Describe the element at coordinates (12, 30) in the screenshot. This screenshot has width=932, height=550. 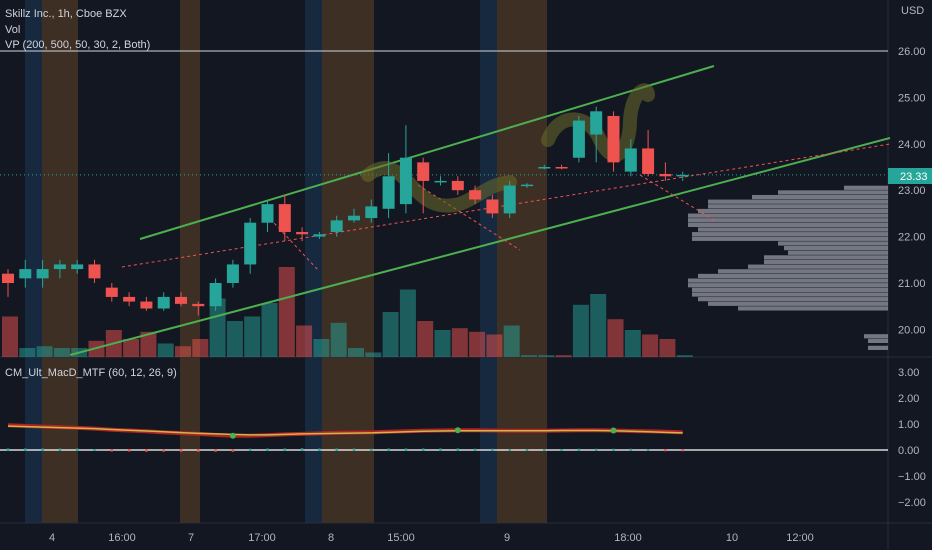
I see `legend-vol: Vol` at that location.